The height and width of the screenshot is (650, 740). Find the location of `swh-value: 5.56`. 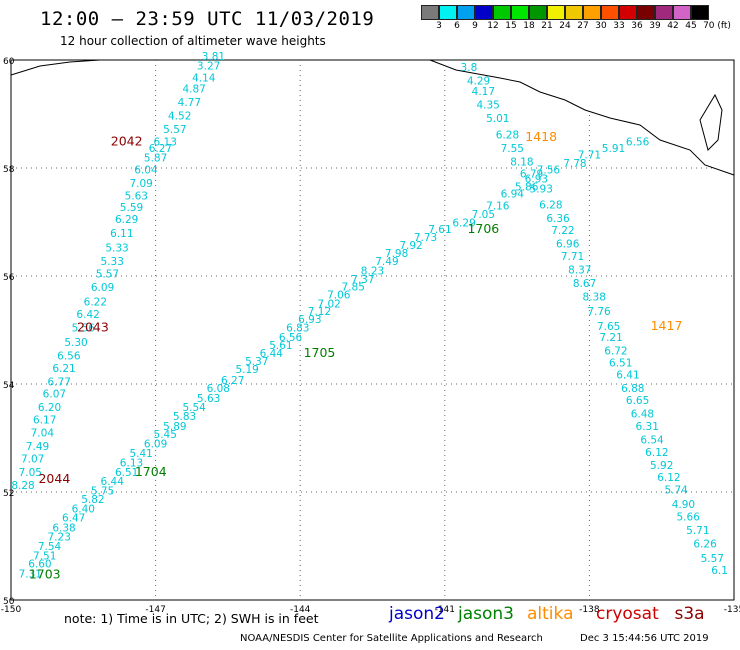

swh-value: 5.56 is located at coordinates (84, 329).